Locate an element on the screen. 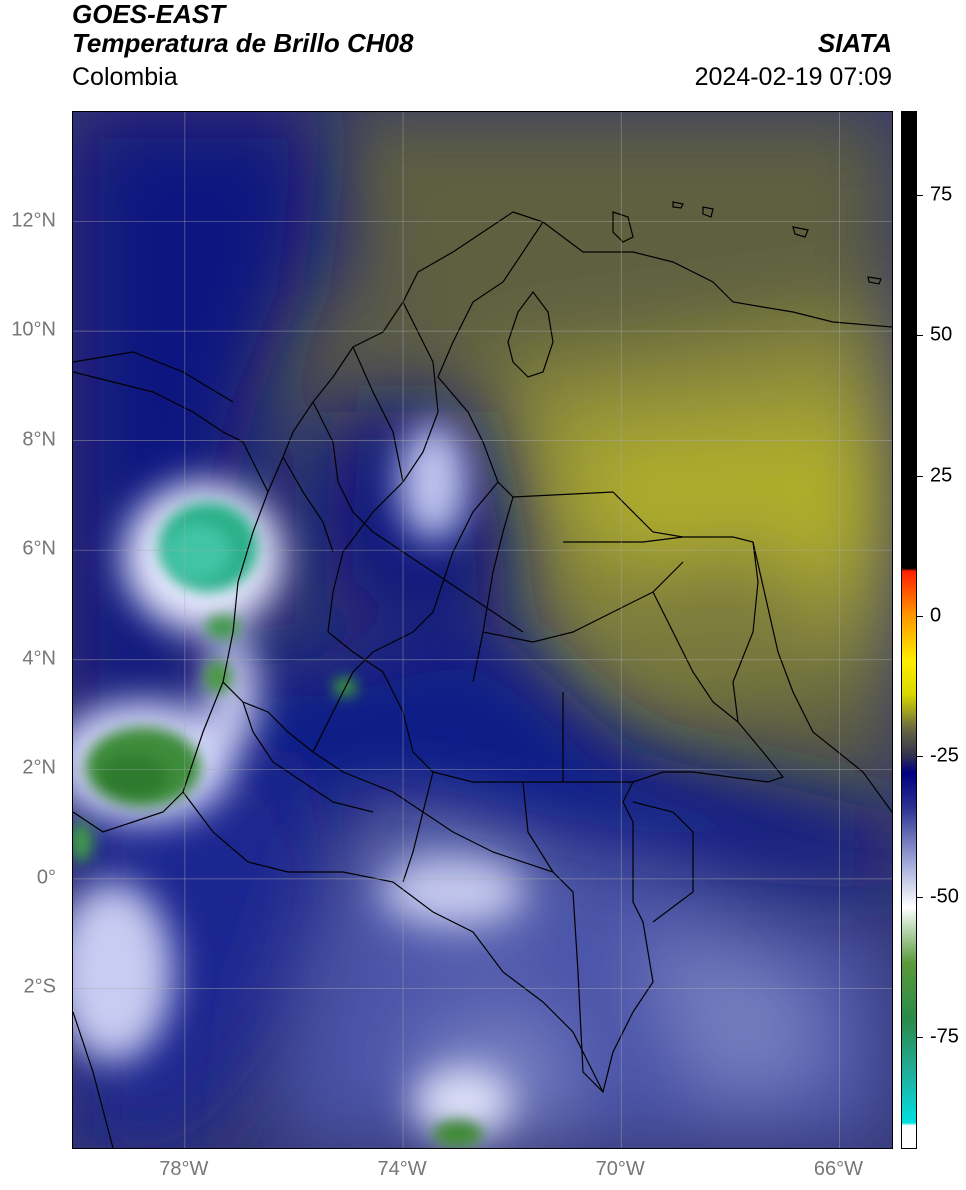 The width and height of the screenshot is (966, 1190). colorbar-tick-label: 75 is located at coordinates (941, 194).